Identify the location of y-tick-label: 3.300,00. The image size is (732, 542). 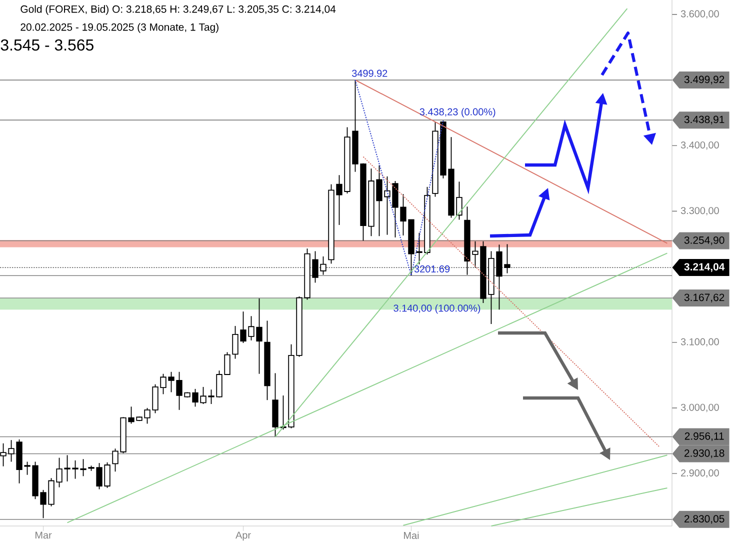
(699, 211).